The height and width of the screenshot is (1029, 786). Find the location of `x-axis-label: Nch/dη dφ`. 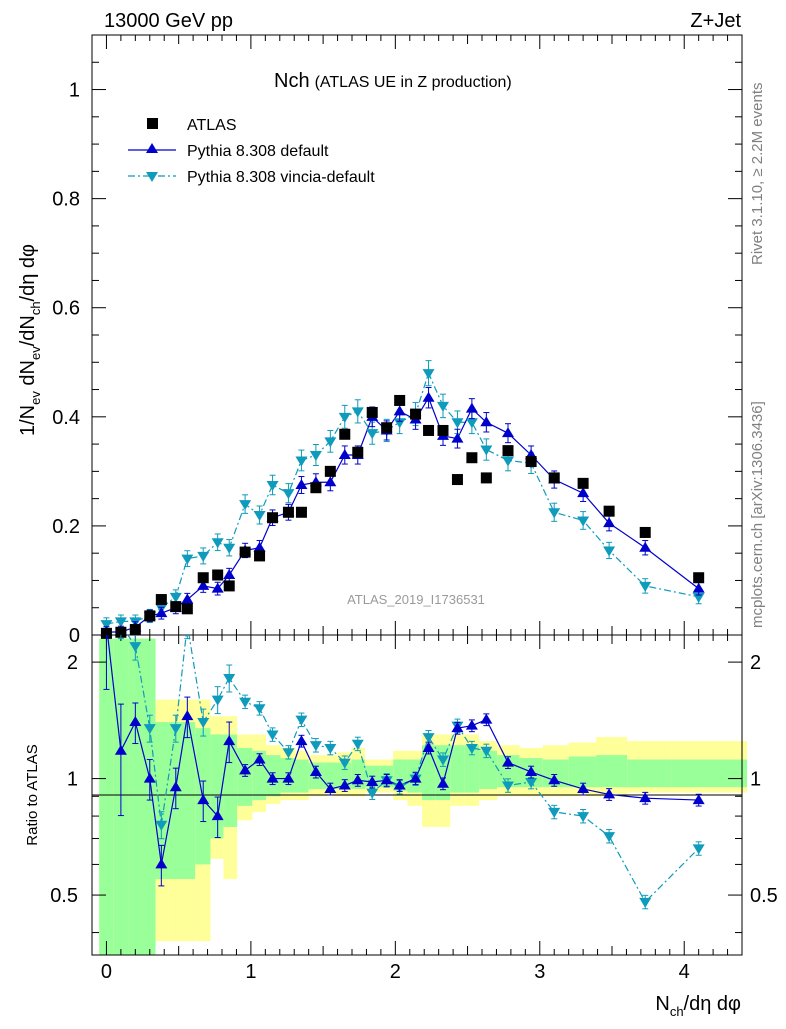

x-axis-label: Nch/dη dφ is located at coordinates (698, 1006).